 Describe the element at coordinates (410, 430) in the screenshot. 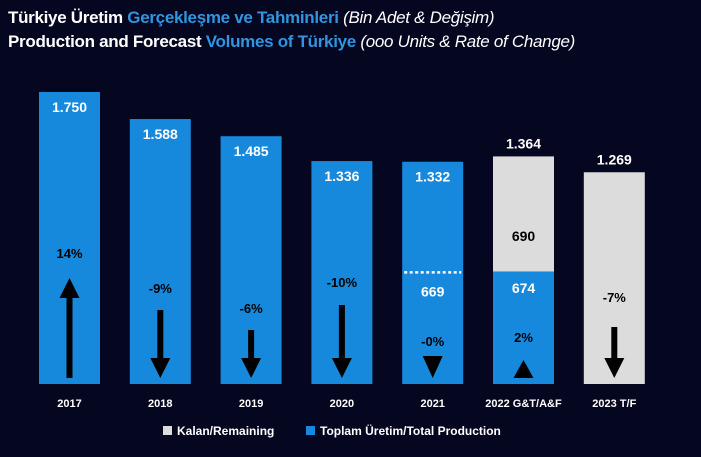

I see `legend-label: Toplam Üretim/Total Production` at that location.